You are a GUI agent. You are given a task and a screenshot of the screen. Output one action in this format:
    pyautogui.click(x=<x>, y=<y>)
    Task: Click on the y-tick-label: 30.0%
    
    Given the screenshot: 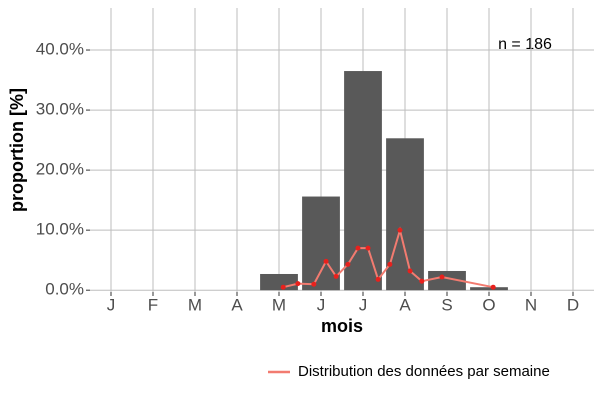 What is the action you would take?
    pyautogui.click(x=60, y=109)
    